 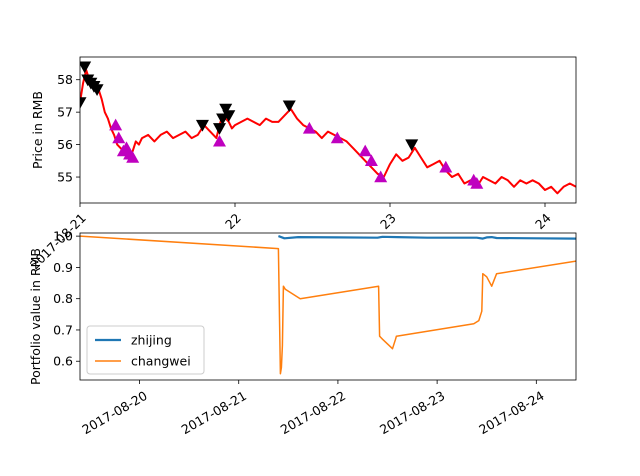 I want to click on price-y-tick-label-3: 58, so click(x=65, y=79).